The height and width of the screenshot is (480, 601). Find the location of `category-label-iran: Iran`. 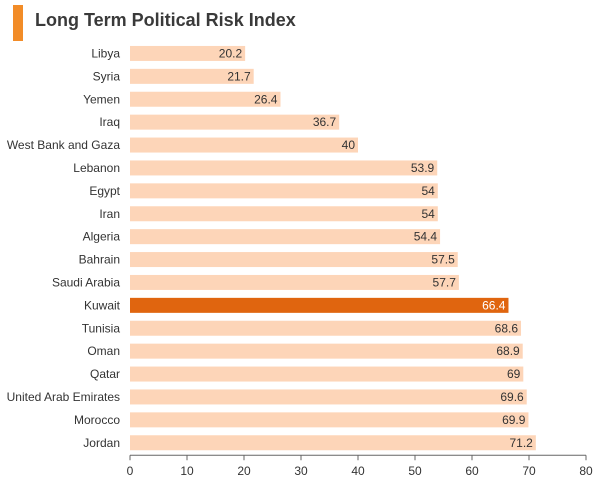

category-label-iran: Iran is located at coordinates (109, 214).